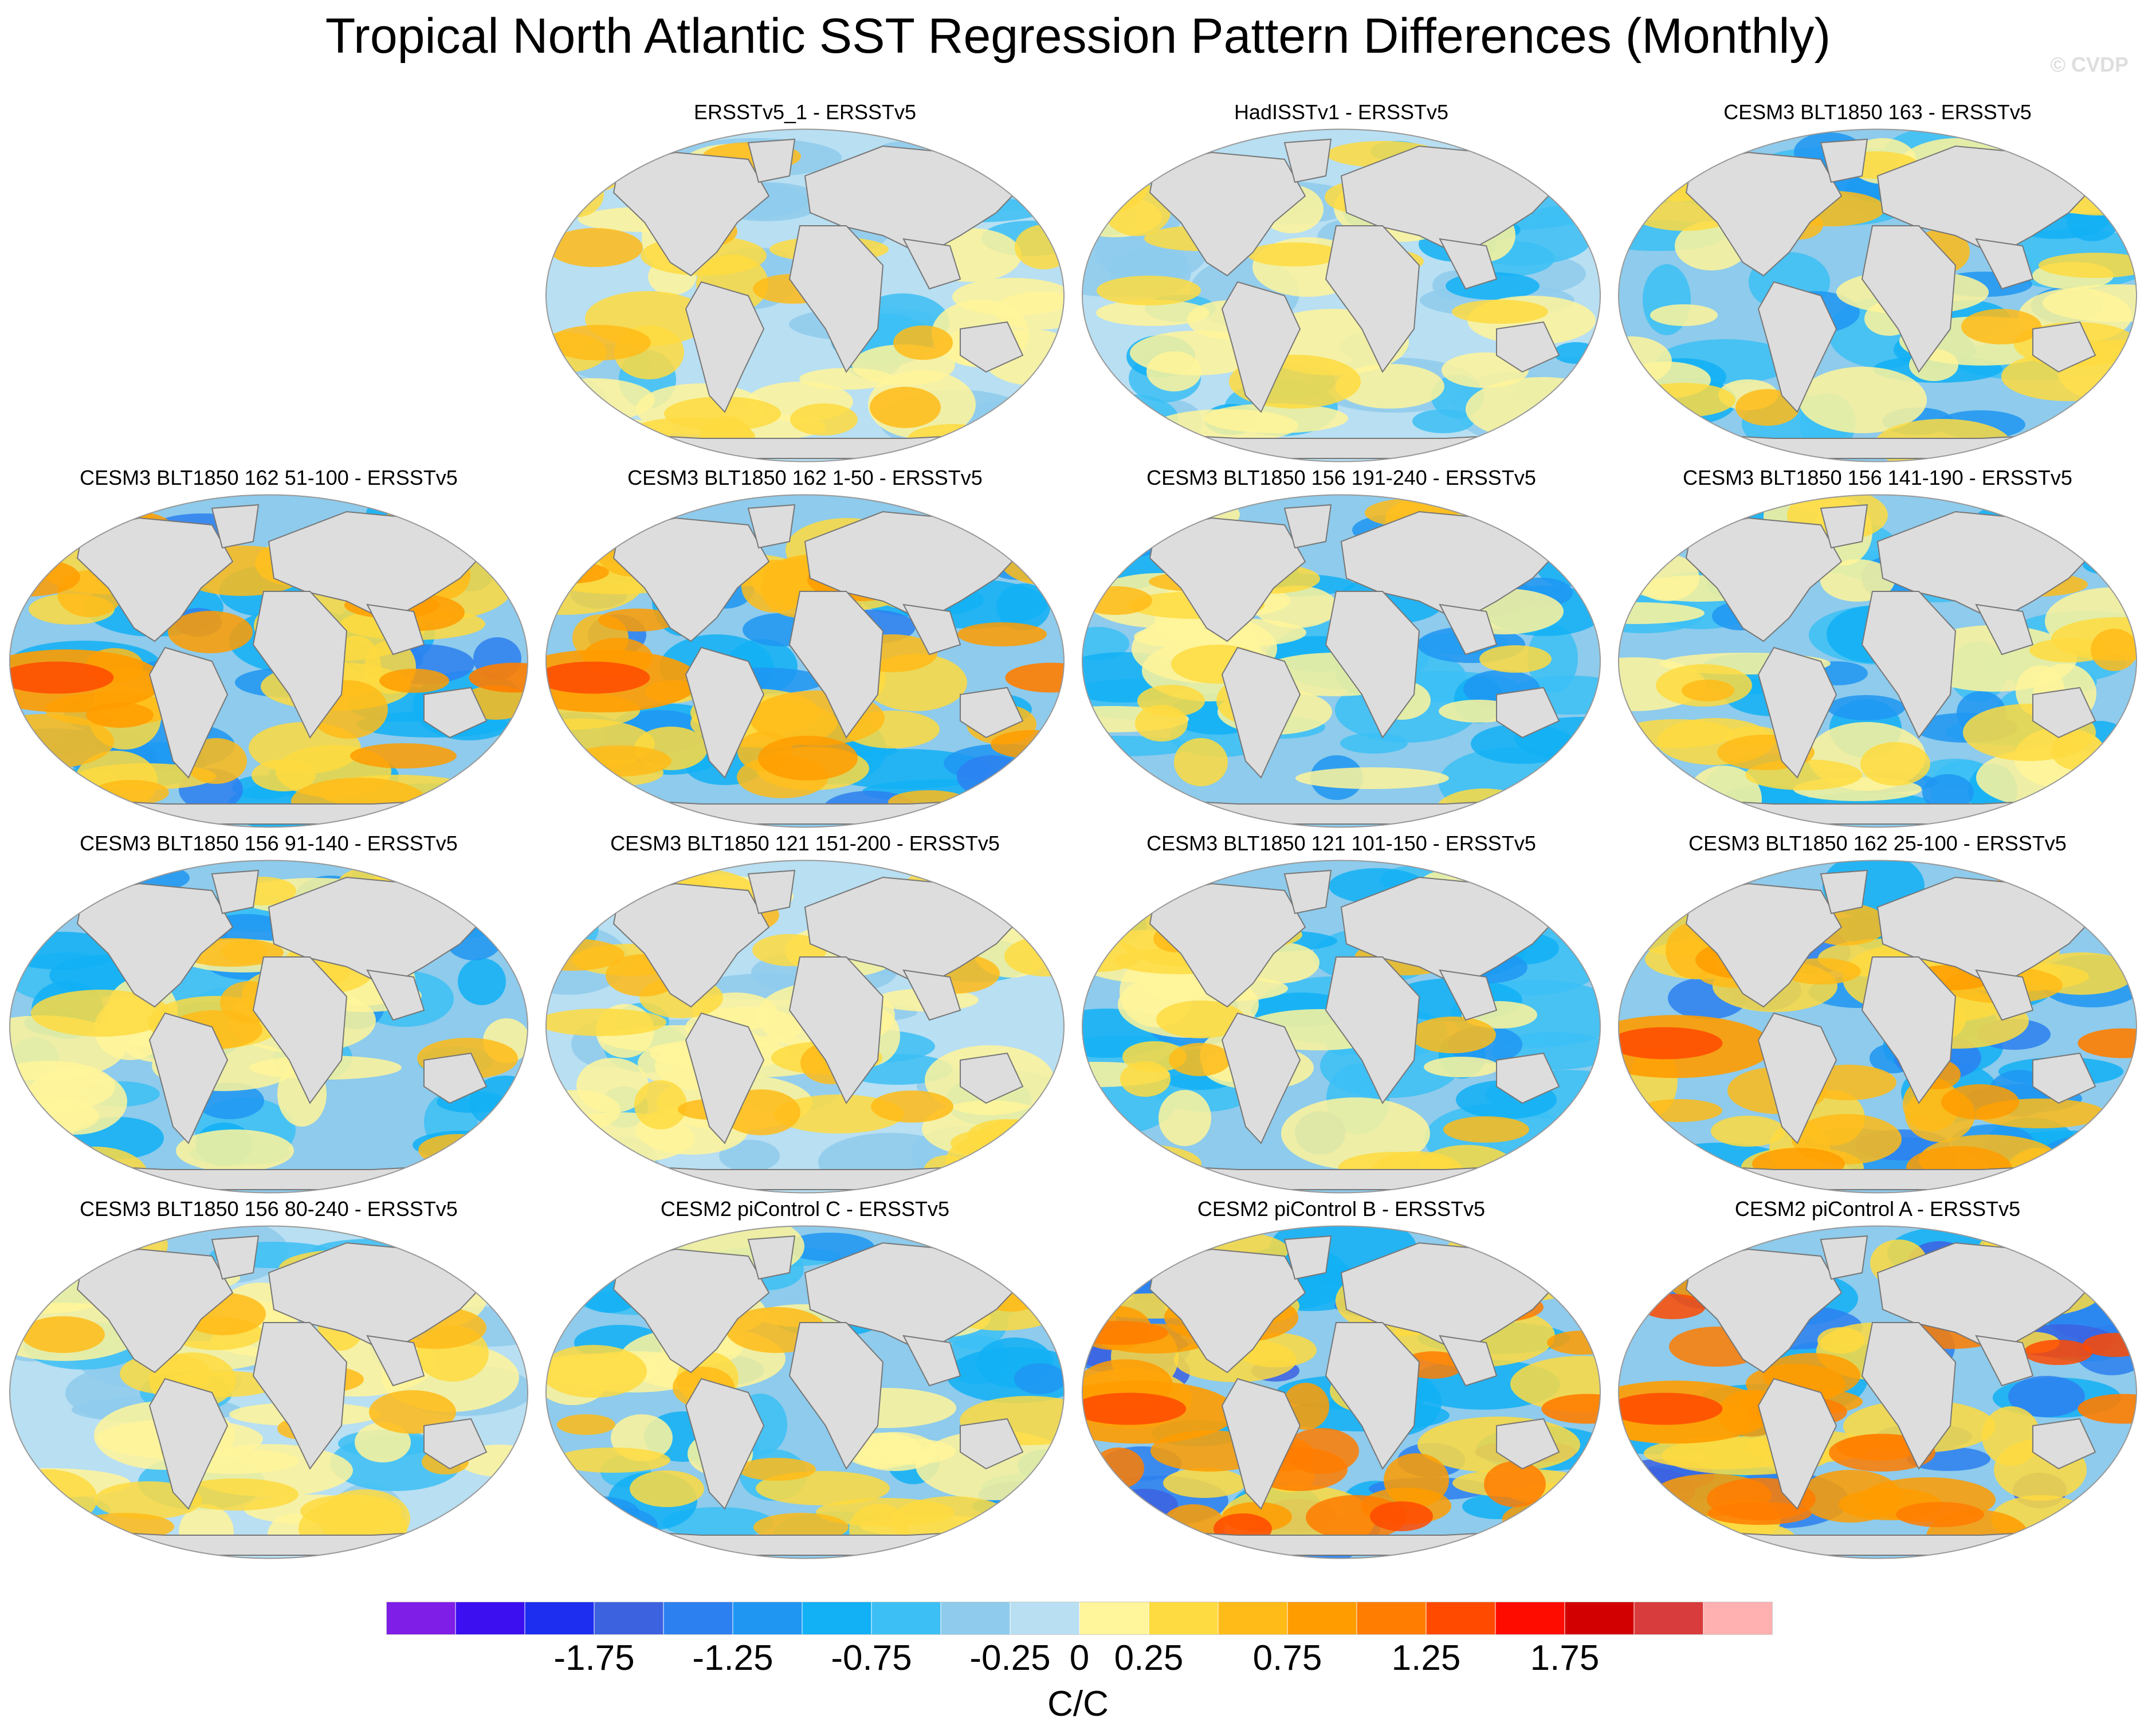  I want to click on colorbar-units-label: C/C, so click(1078, 1704).